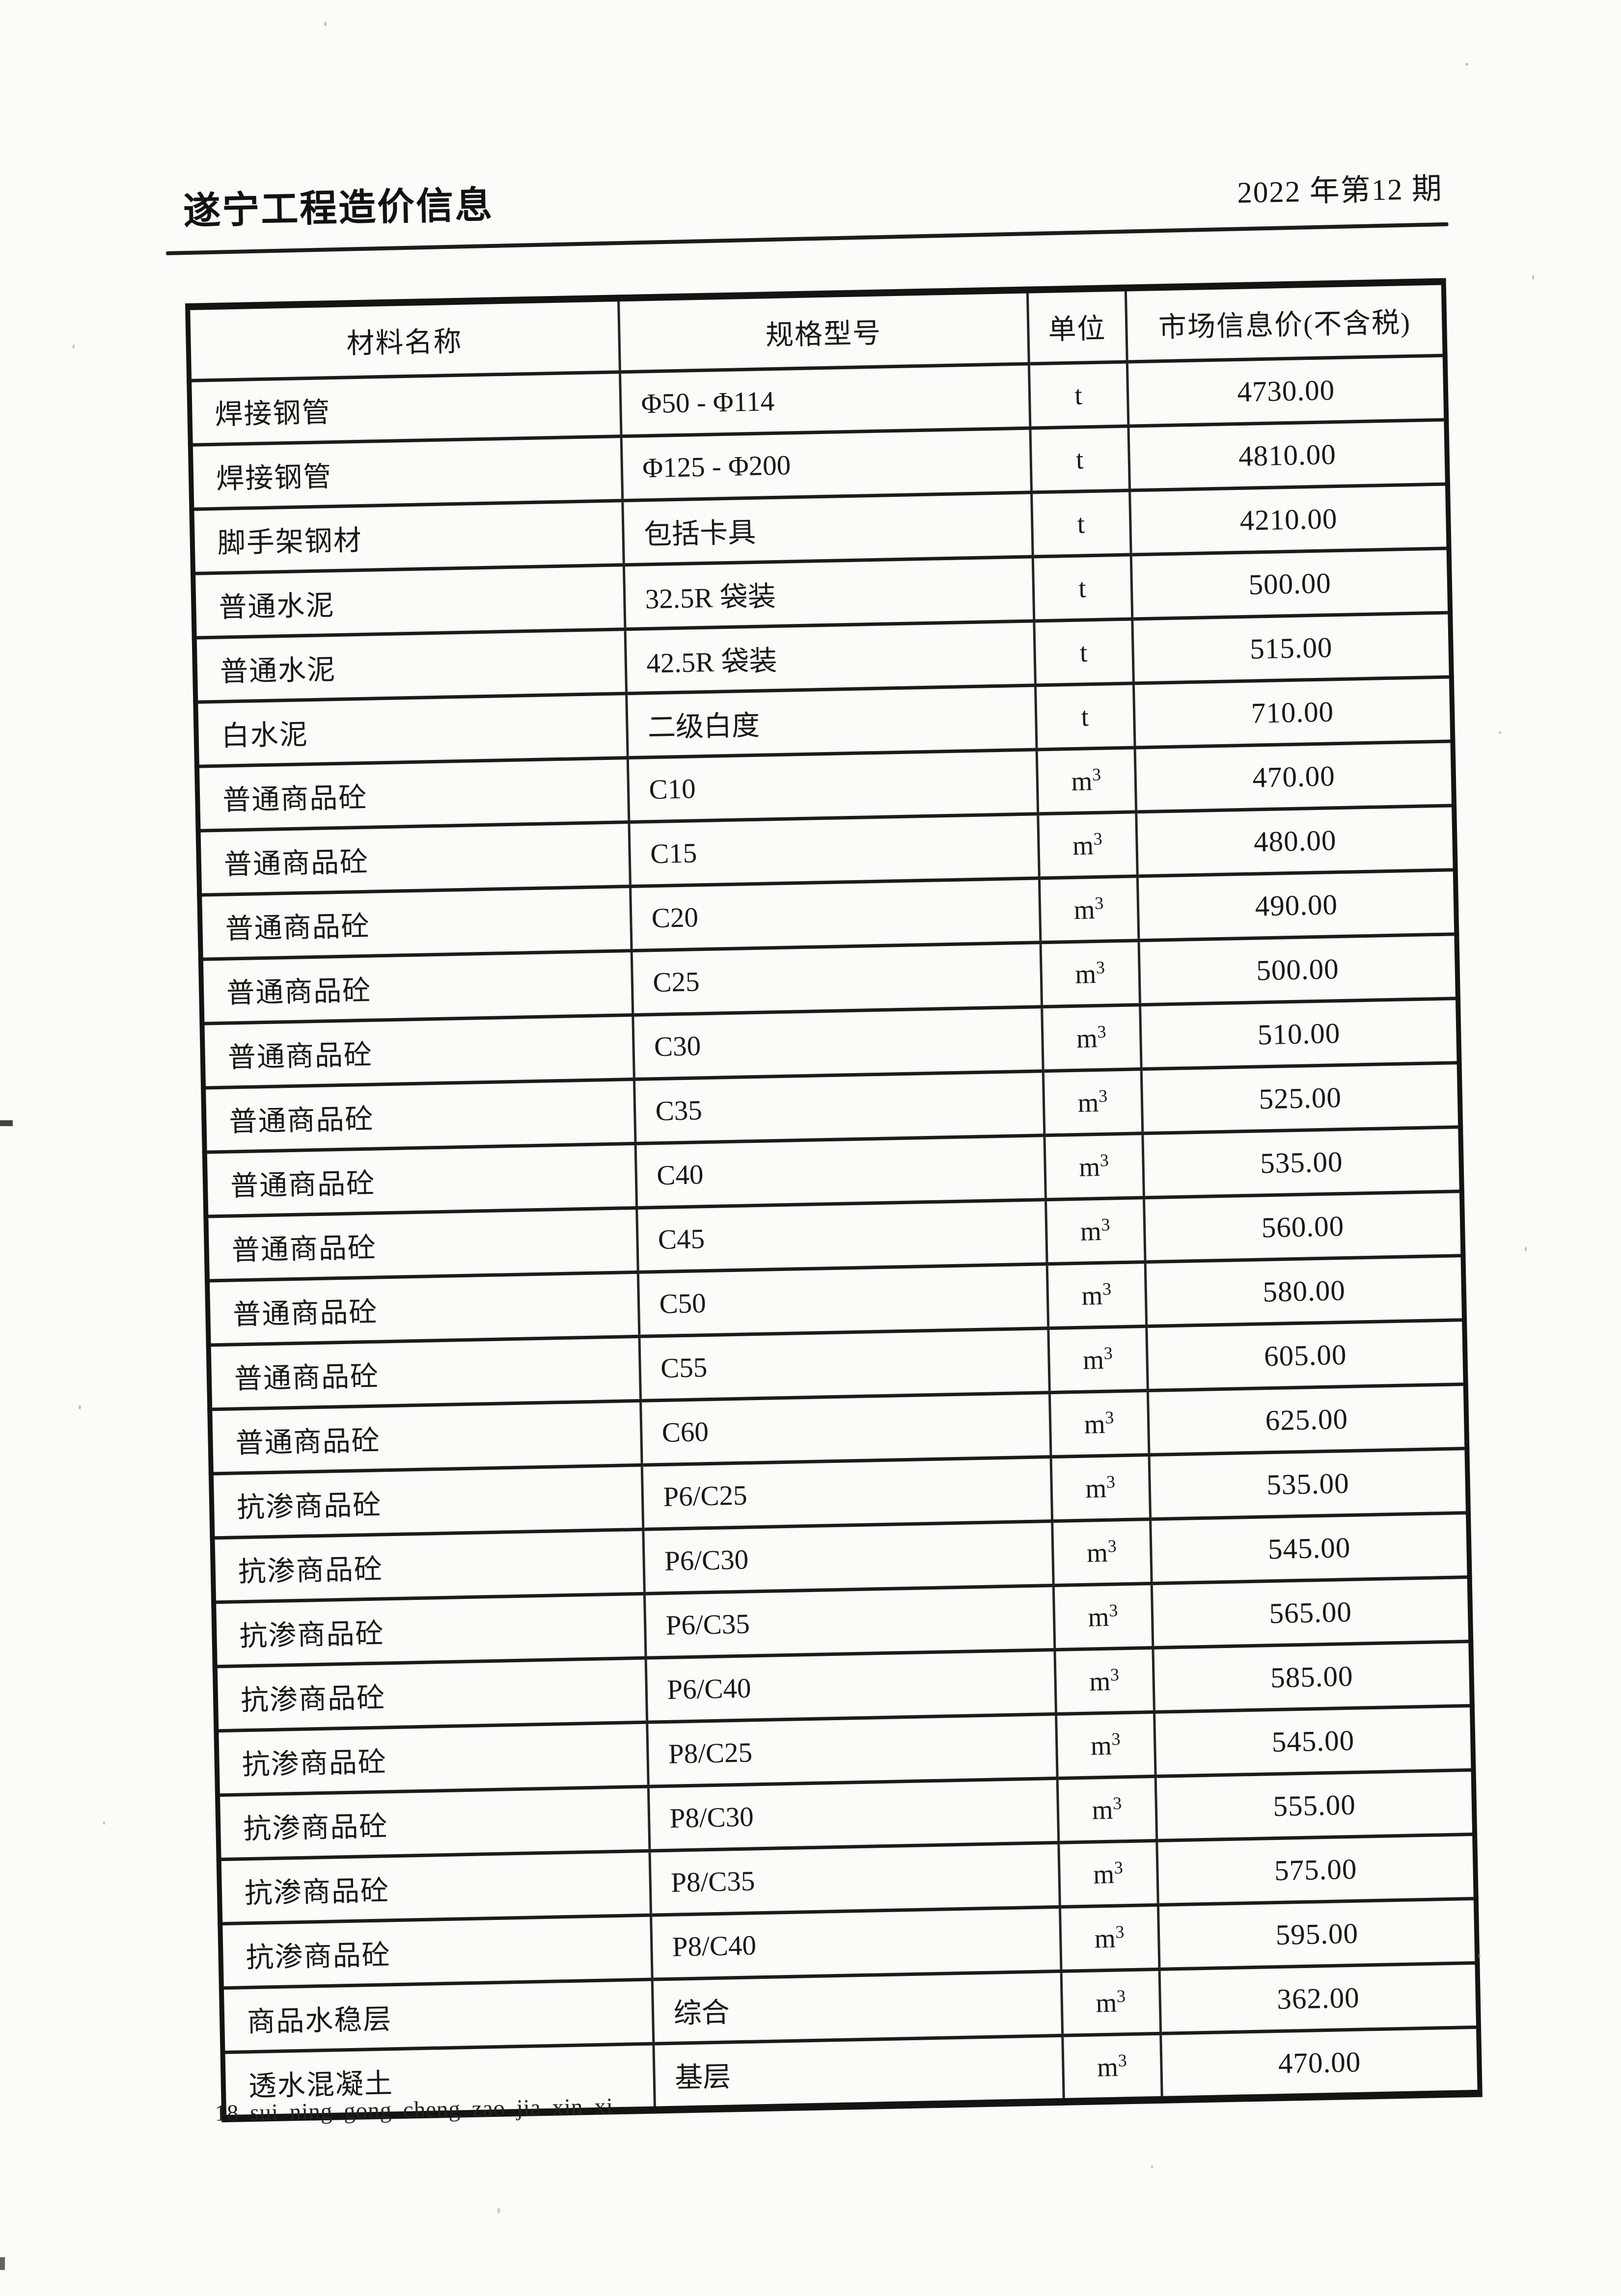 This screenshot has width=1621, height=2296. I want to click on cell-price: 490.00, so click(1297, 905).